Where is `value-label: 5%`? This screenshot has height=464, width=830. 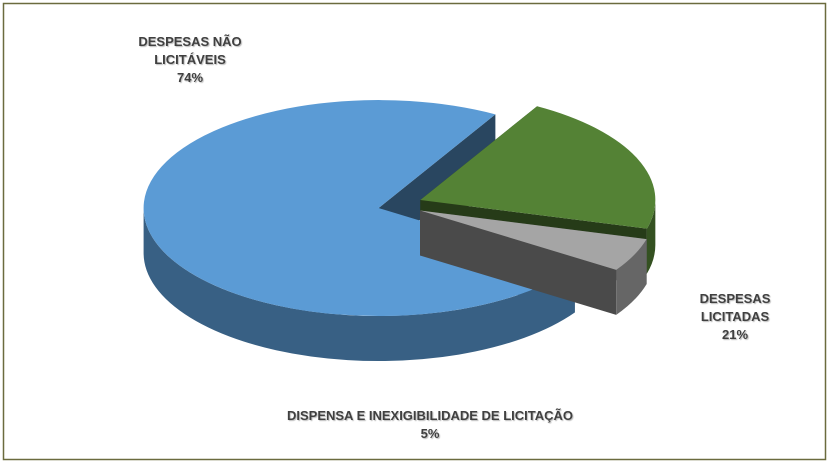 value-label: 5% is located at coordinates (430, 433).